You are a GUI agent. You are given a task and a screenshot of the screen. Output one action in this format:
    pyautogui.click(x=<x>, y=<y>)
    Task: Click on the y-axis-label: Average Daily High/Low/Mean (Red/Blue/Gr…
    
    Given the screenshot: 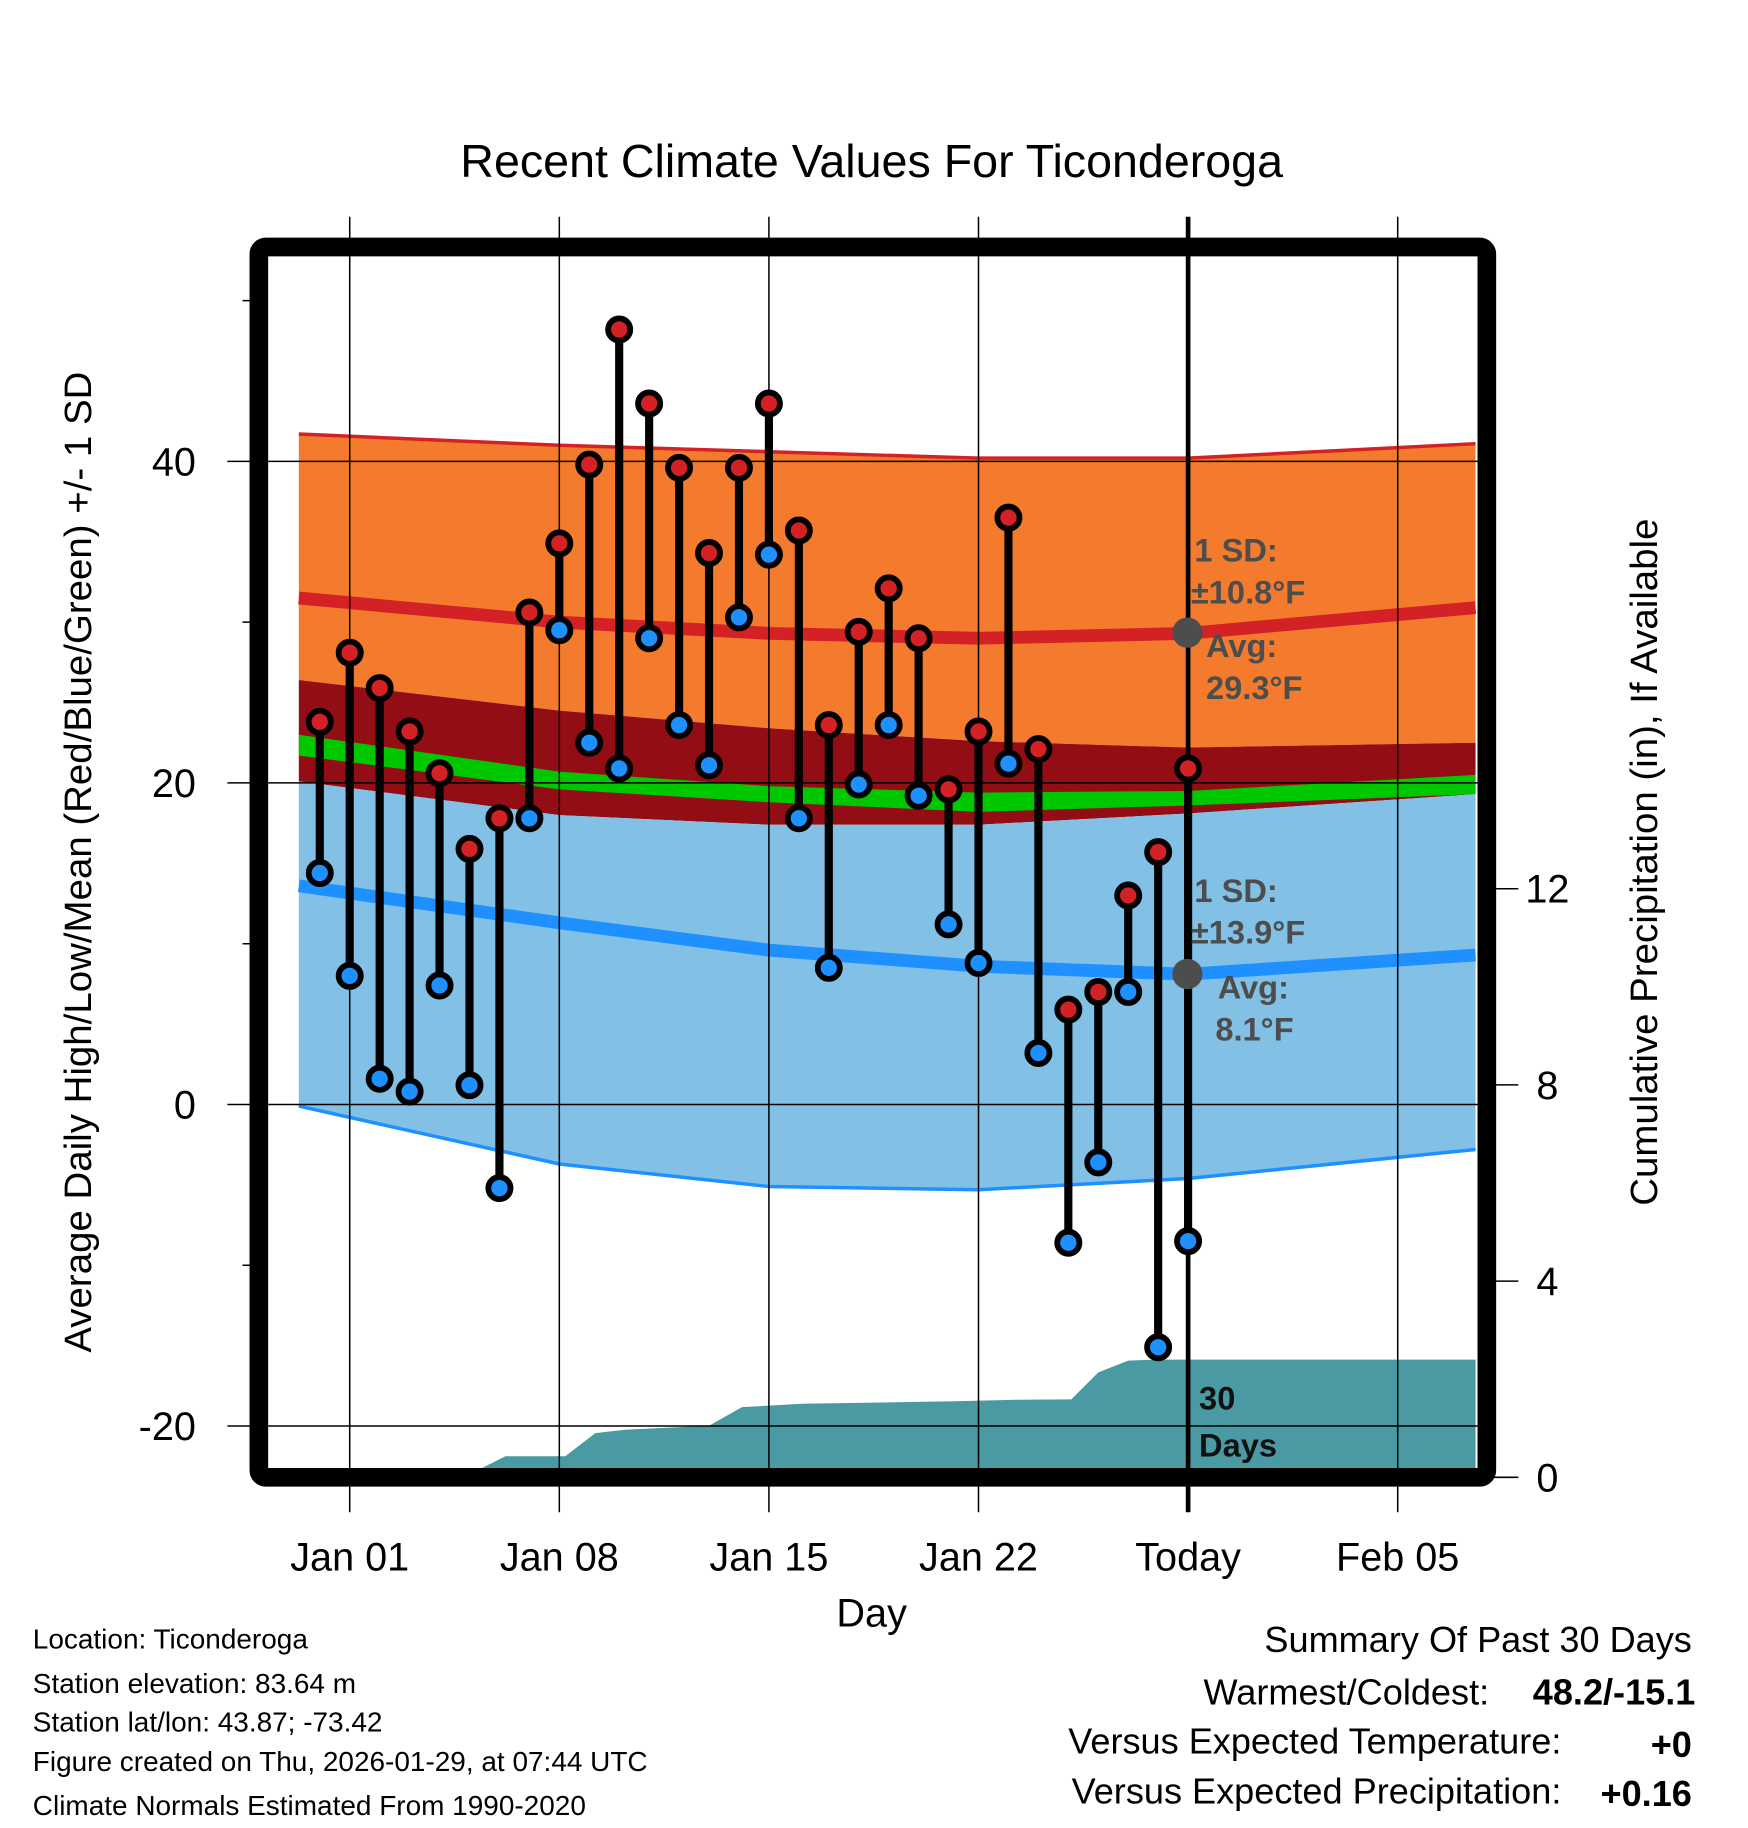 What is the action you would take?
    pyautogui.click(x=78, y=862)
    